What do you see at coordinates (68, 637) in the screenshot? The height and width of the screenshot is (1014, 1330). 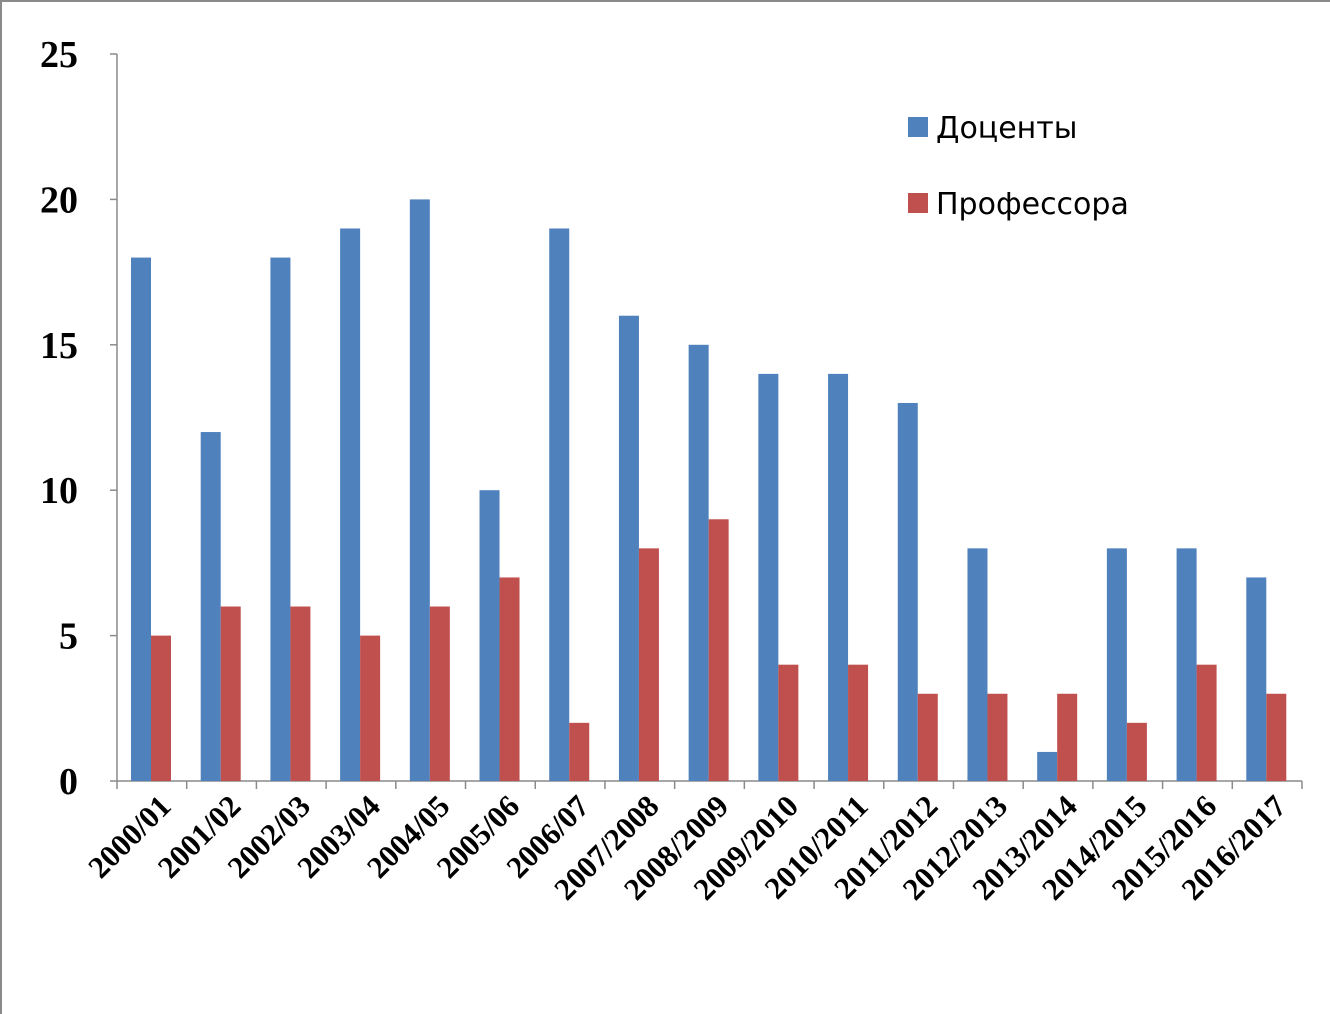 I see `y-tick-label: 5` at bounding box center [68, 637].